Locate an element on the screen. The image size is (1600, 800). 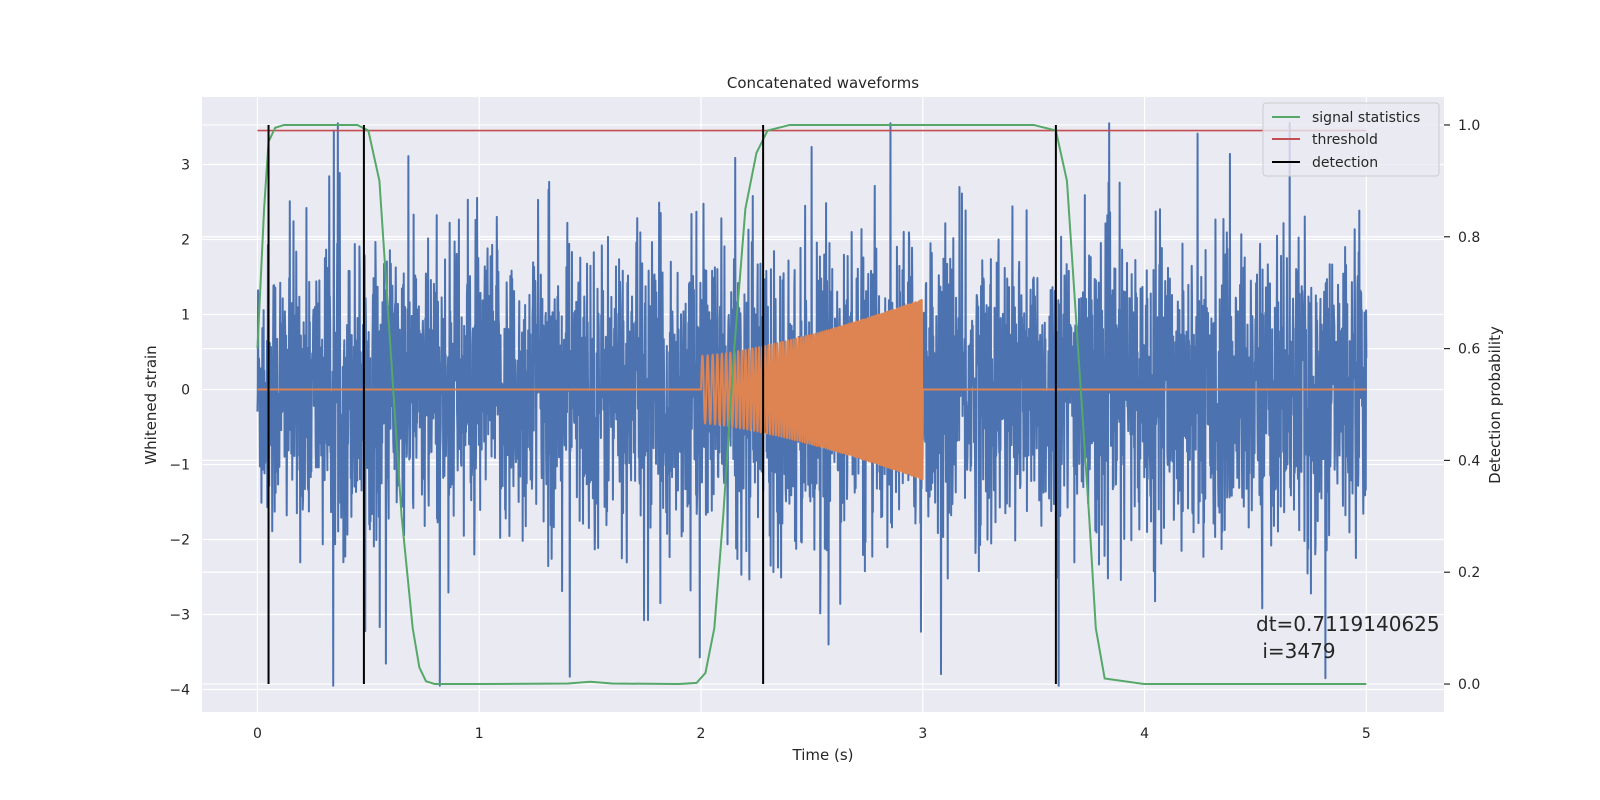
x-tick-label: 2 is located at coordinates (701, 734).